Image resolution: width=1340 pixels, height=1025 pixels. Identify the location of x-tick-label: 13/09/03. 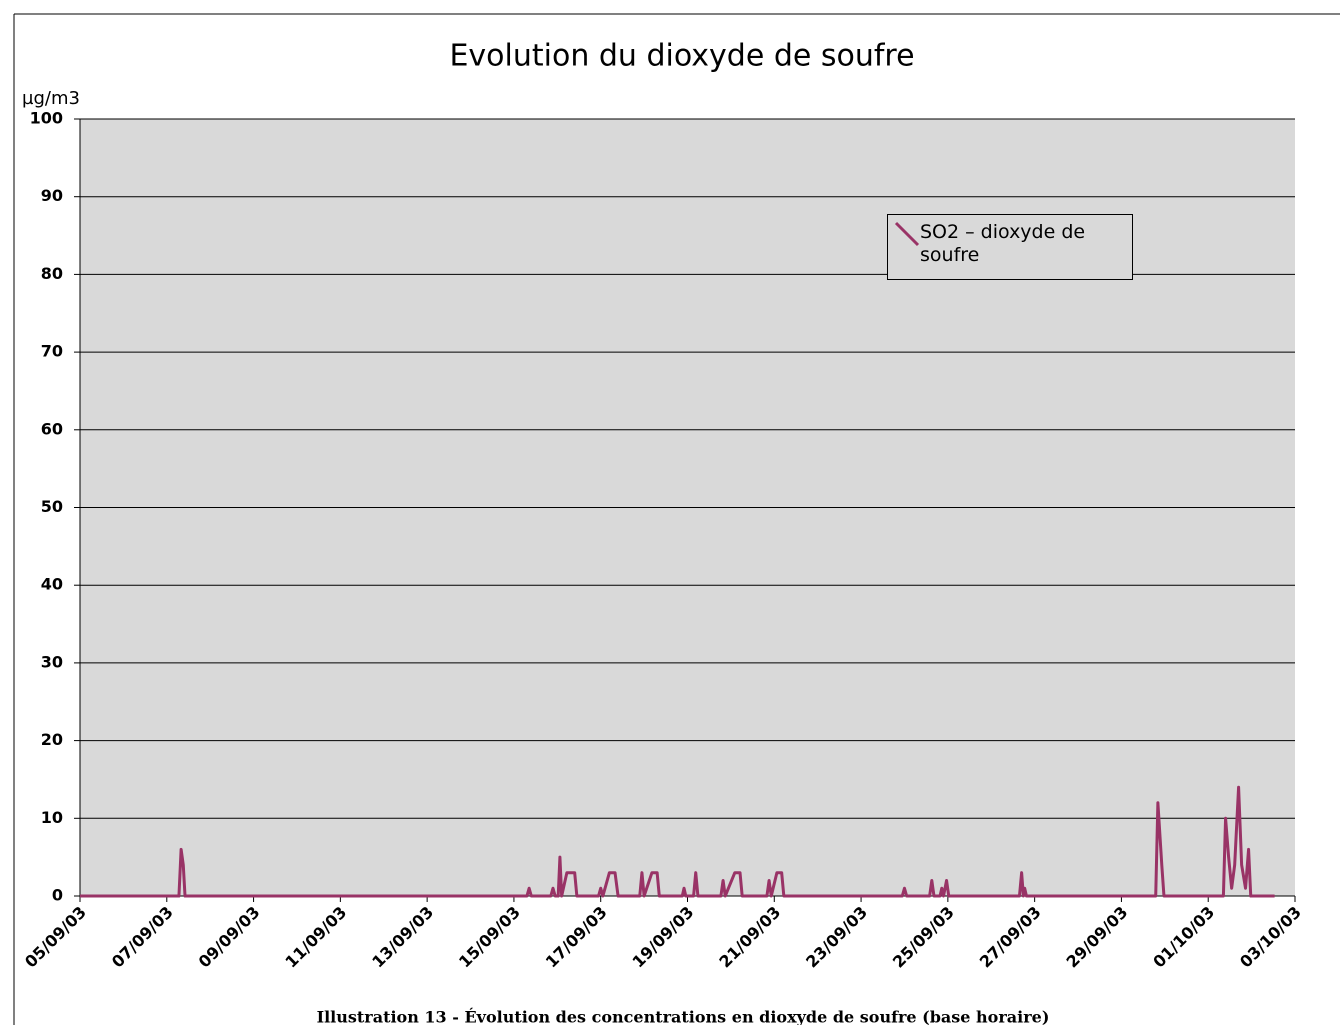
(402, 937).